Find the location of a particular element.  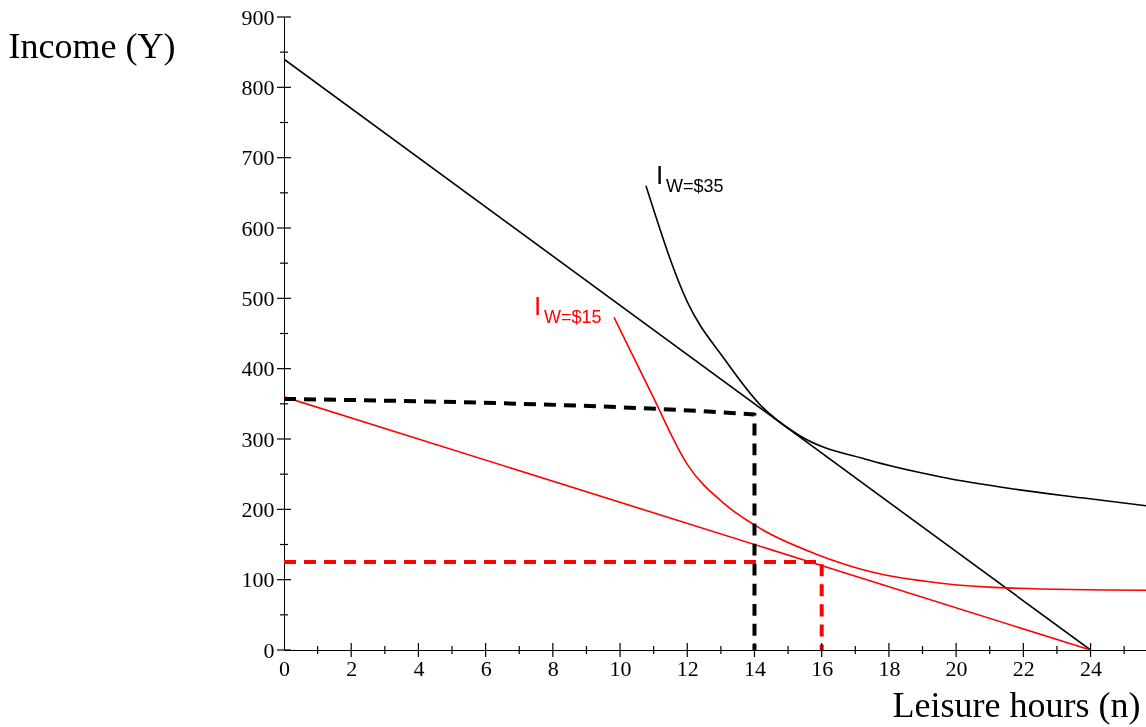

x-tick-label: 10 is located at coordinates (620, 668).